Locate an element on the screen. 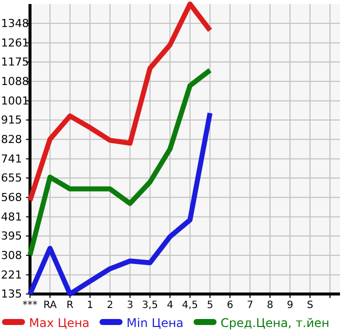  x-tick-label: RA is located at coordinates (50, 306).